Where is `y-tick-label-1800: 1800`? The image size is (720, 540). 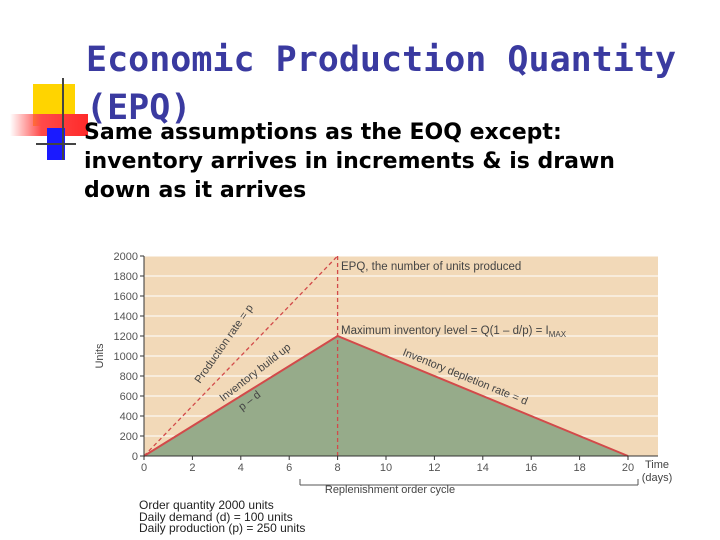 y-tick-label-1800: 1800 is located at coordinates (126, 277).